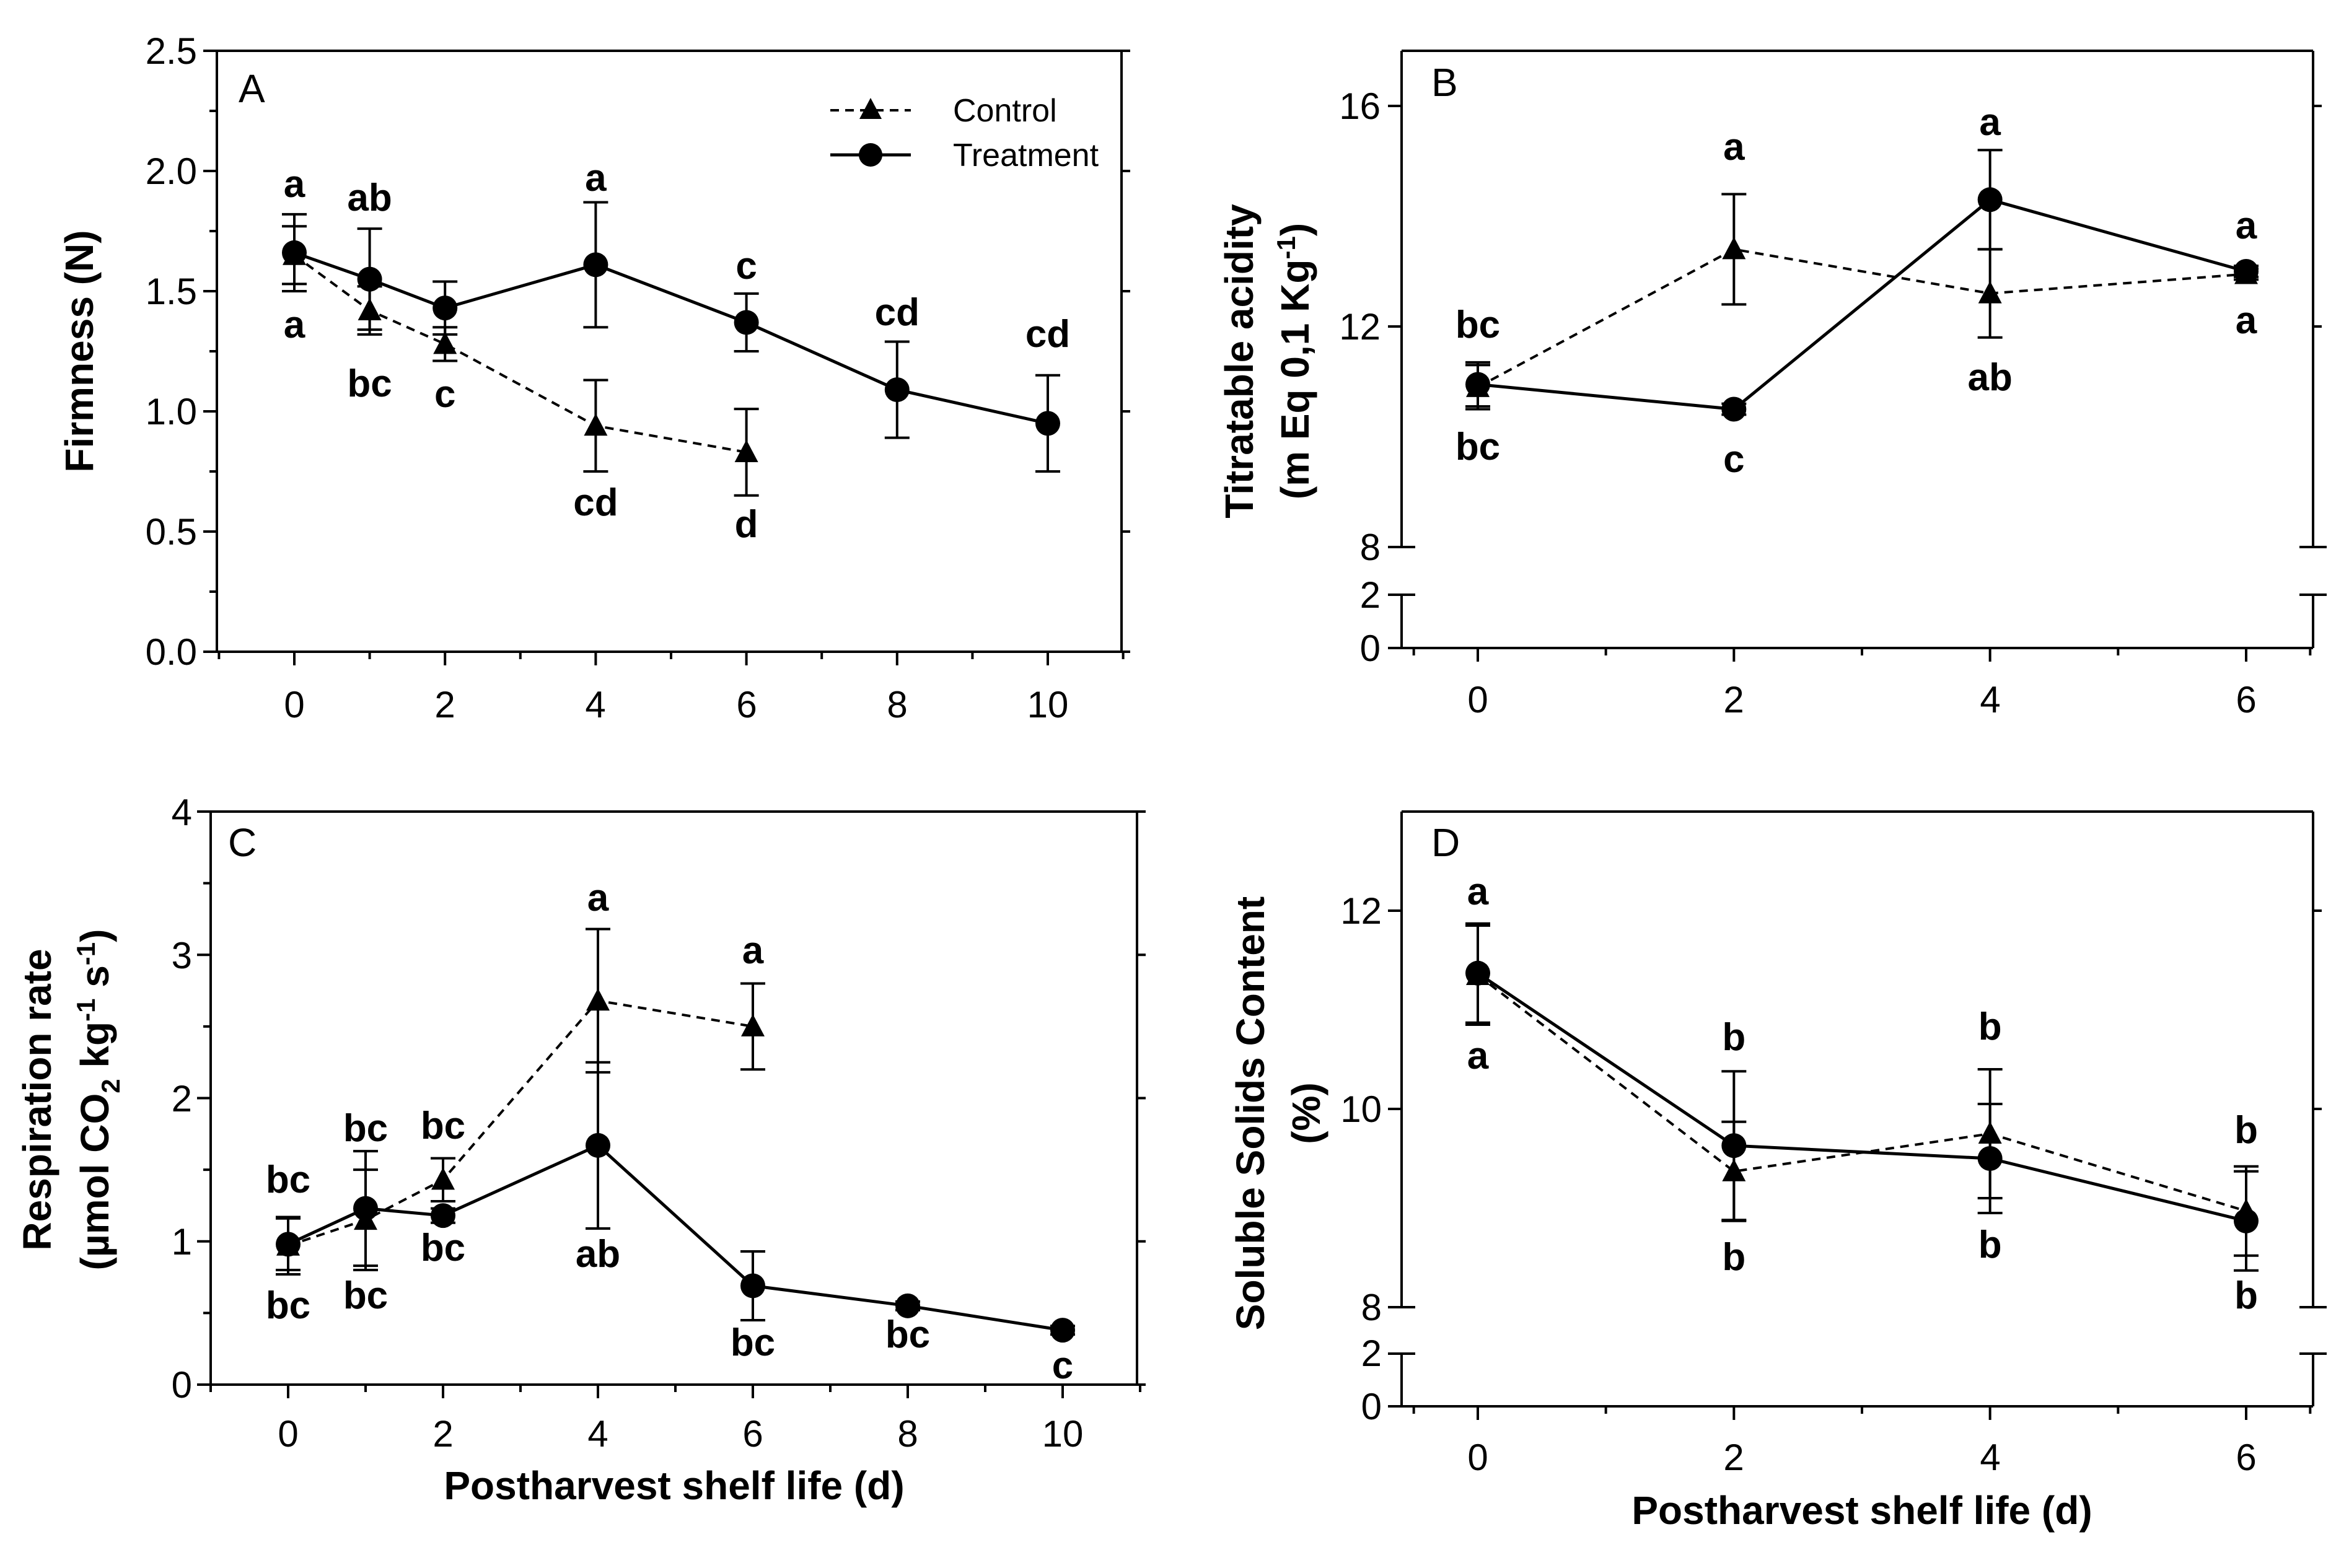 The image size is (2349, 1568). What do you see at coordinates (746, 524) in the screenshot?
I see `significance-letter: d` at bounding box center [746, 524].